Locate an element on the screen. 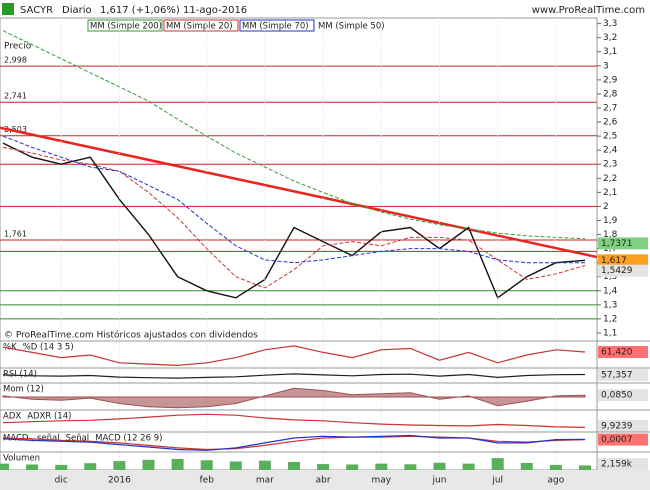  value-marker-label: 0,0007 is located at coordinates (617, 440).